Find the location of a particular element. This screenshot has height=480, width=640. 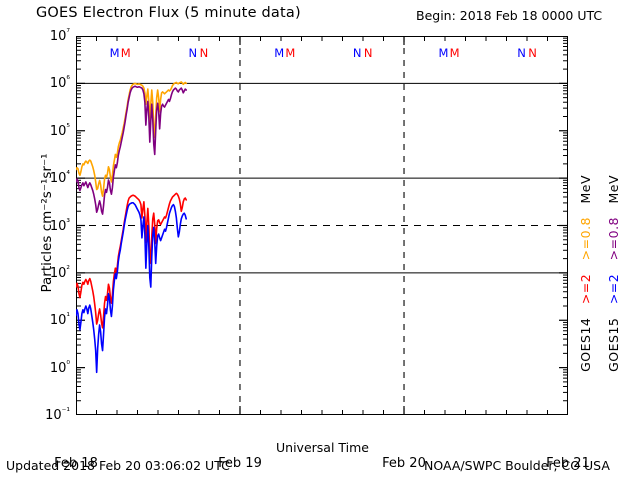

y-tick-label: 10⁰ is located at coordinates (59, 367).